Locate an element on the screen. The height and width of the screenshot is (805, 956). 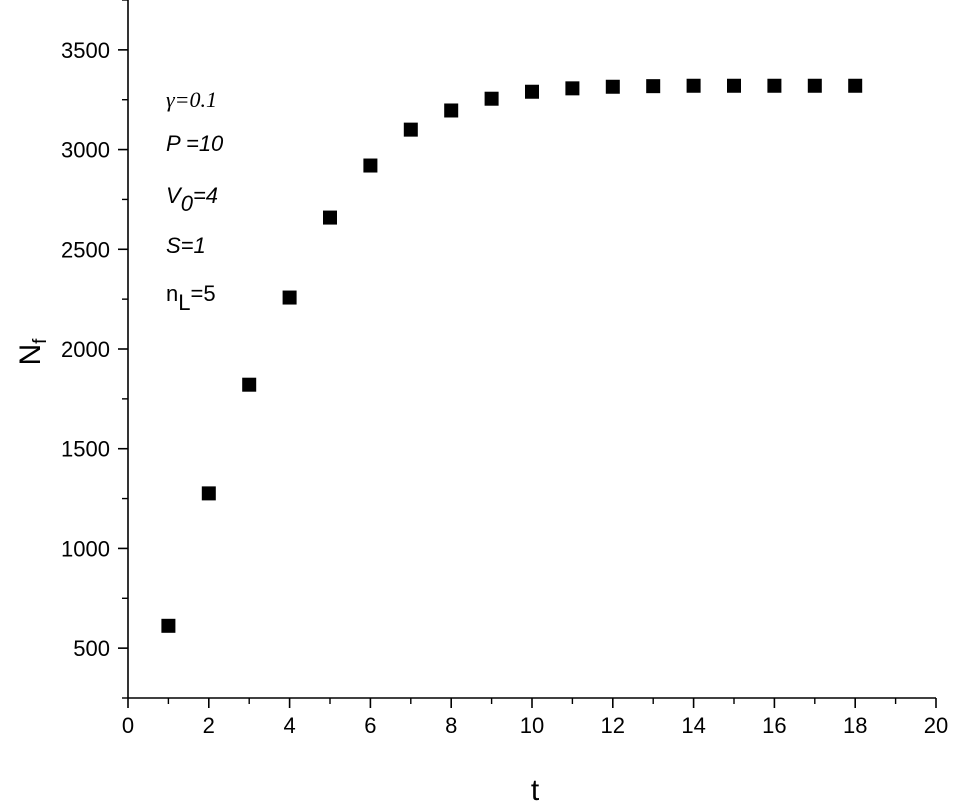
y-axis-label-sub: f is located at coordinates (40, 341).